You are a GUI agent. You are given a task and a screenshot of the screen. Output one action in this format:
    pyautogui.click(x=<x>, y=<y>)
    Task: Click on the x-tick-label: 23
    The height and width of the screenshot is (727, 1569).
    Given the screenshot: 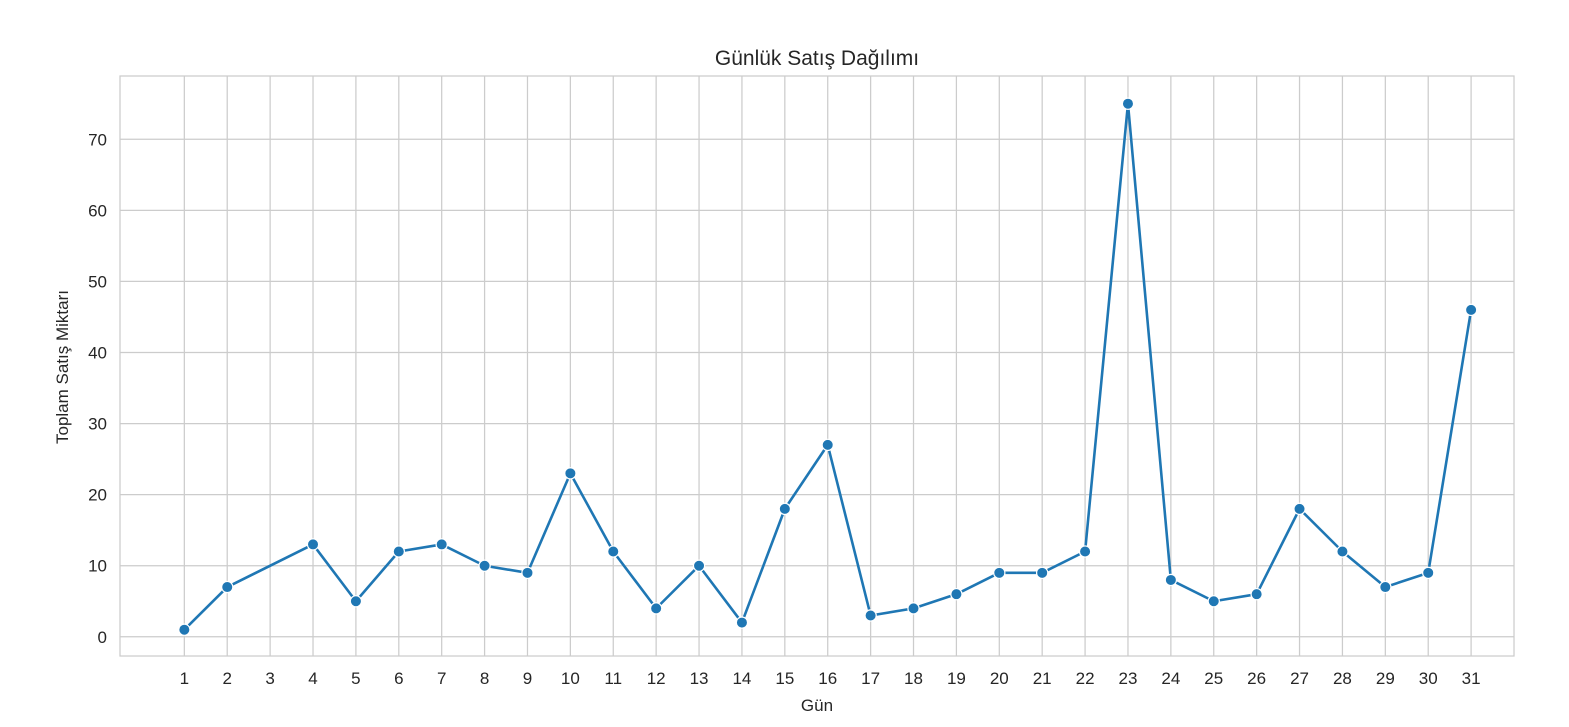 What is the action you would take?
    pyautogui.click(x=1128, y=678)
    